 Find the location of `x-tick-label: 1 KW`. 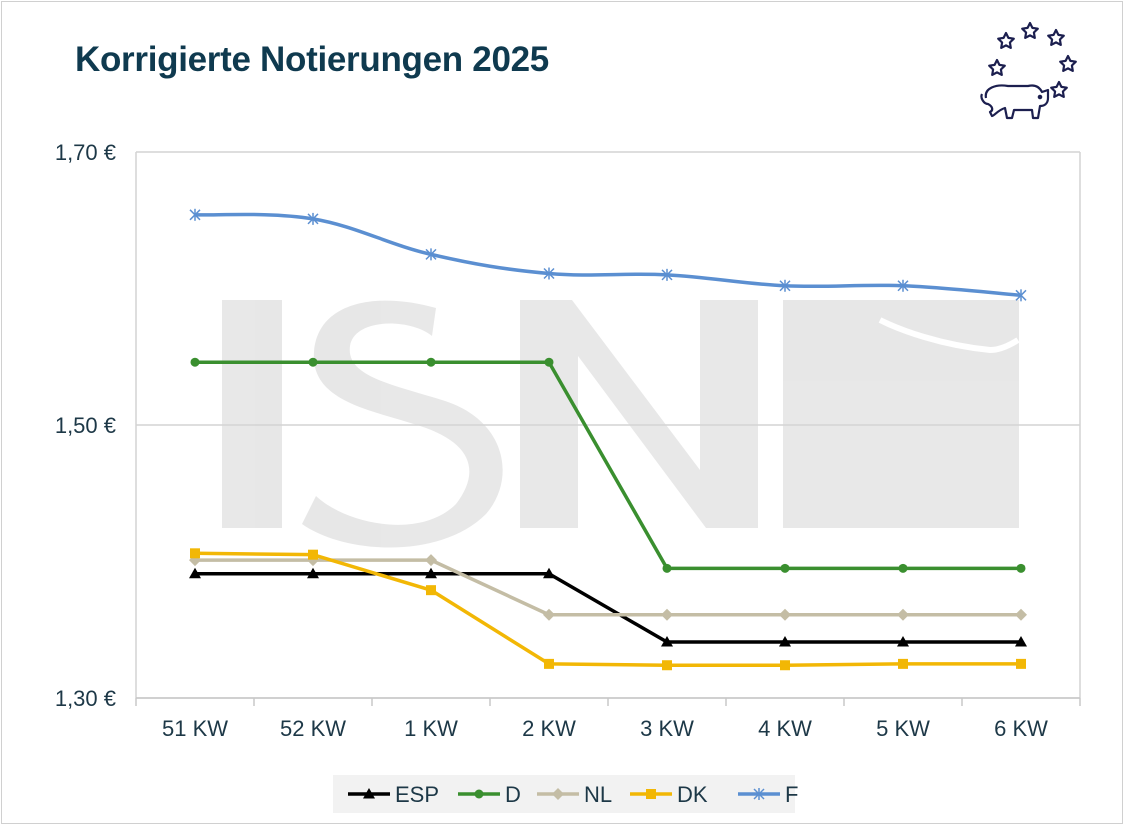

x-tick-label: 1 KW is located at coordinates (431, 728).